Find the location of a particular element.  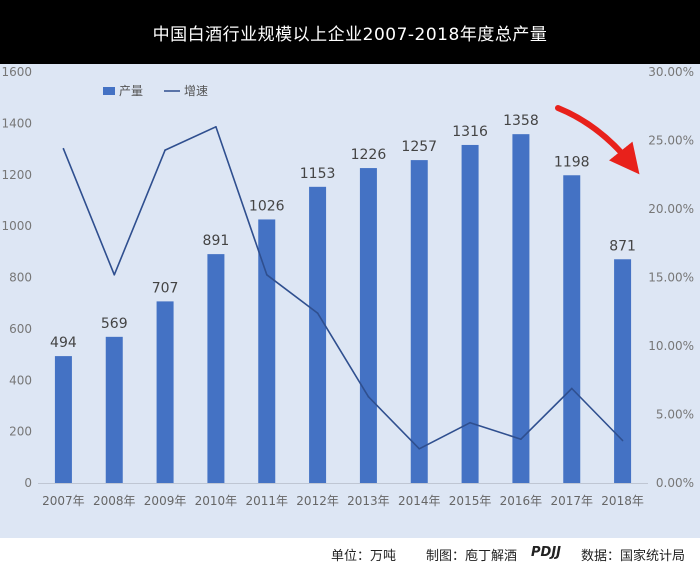

footer-unit: 单位：万吨 is located at coordinates (364, 556).